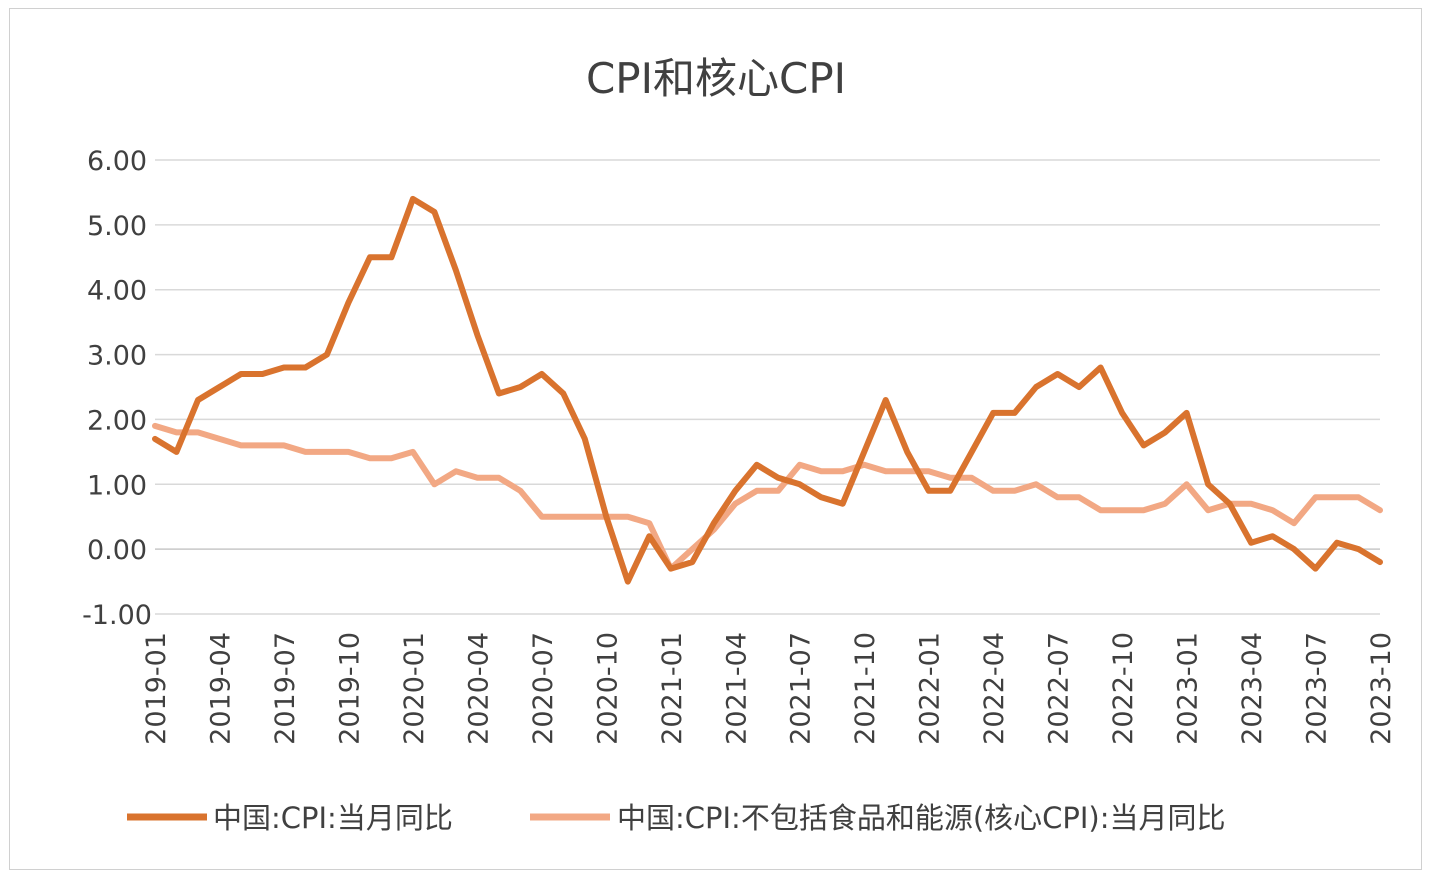  Describe the element at coordinates (607, 688) in the screenshot. I see `x-tick-label: 2020-10` at that location.